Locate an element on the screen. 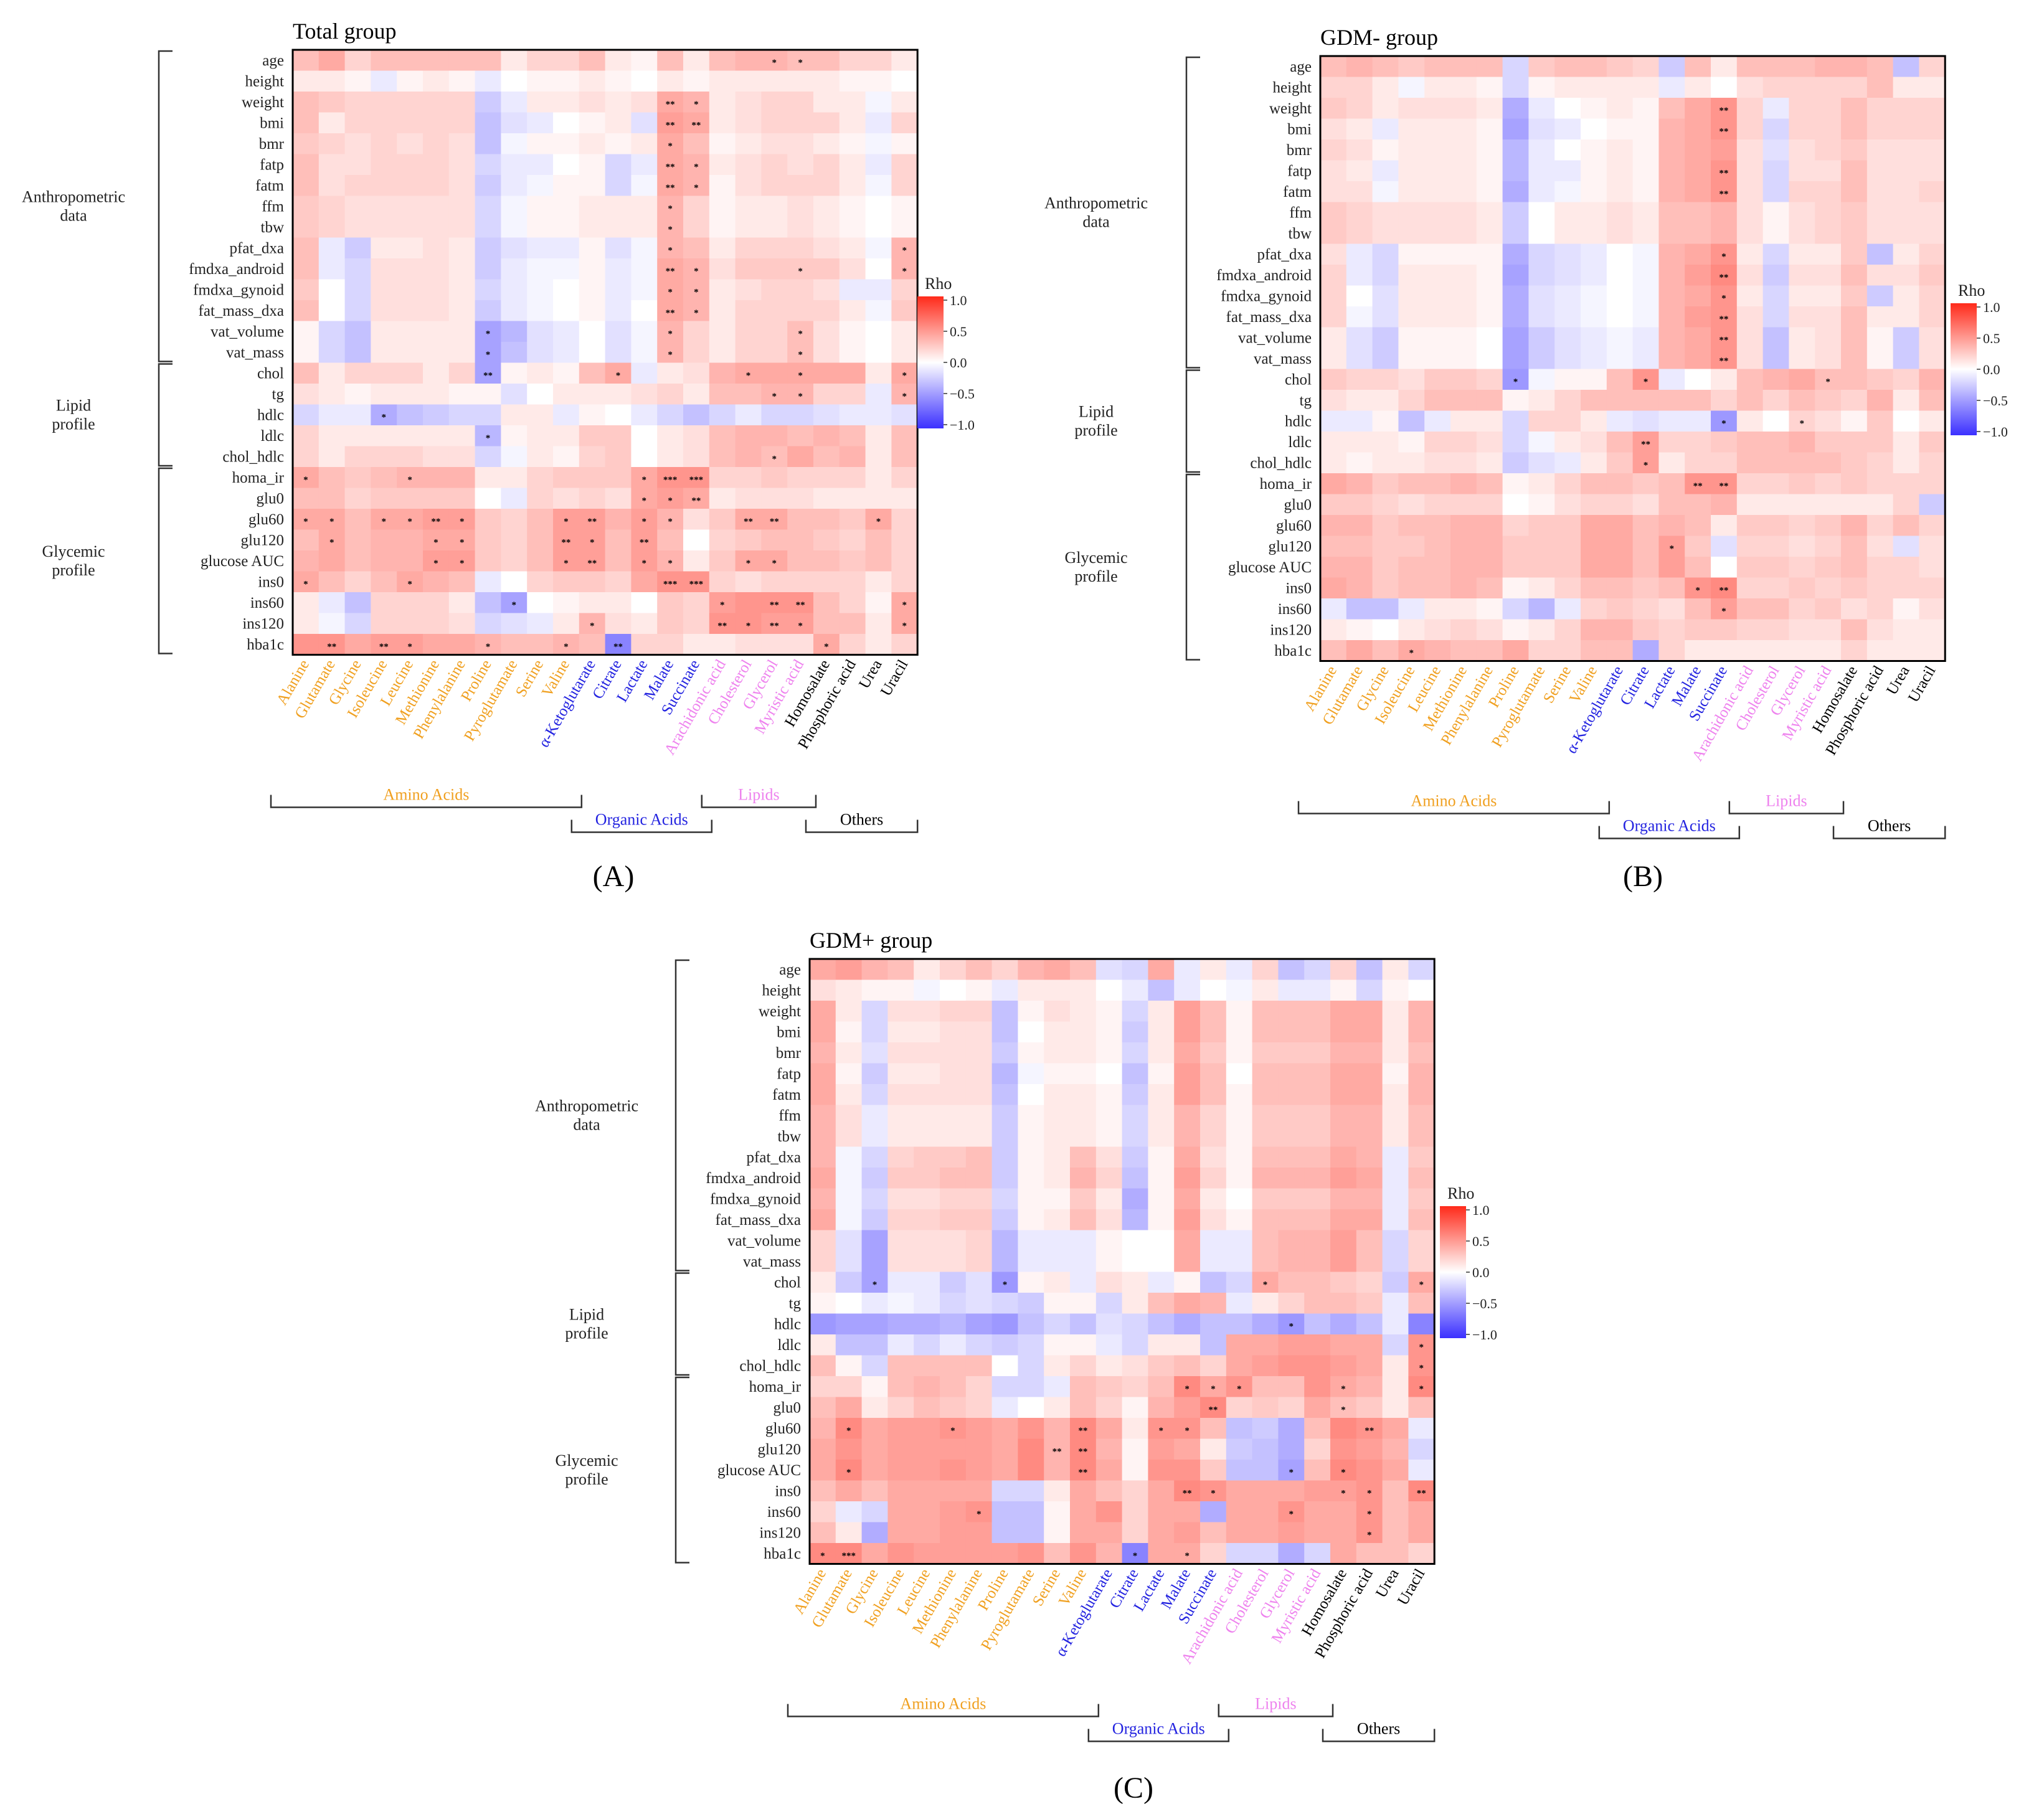 The height and width of the screenshot is (1817, 2044). chart-title: Total group is located at coordinates (344, 31).